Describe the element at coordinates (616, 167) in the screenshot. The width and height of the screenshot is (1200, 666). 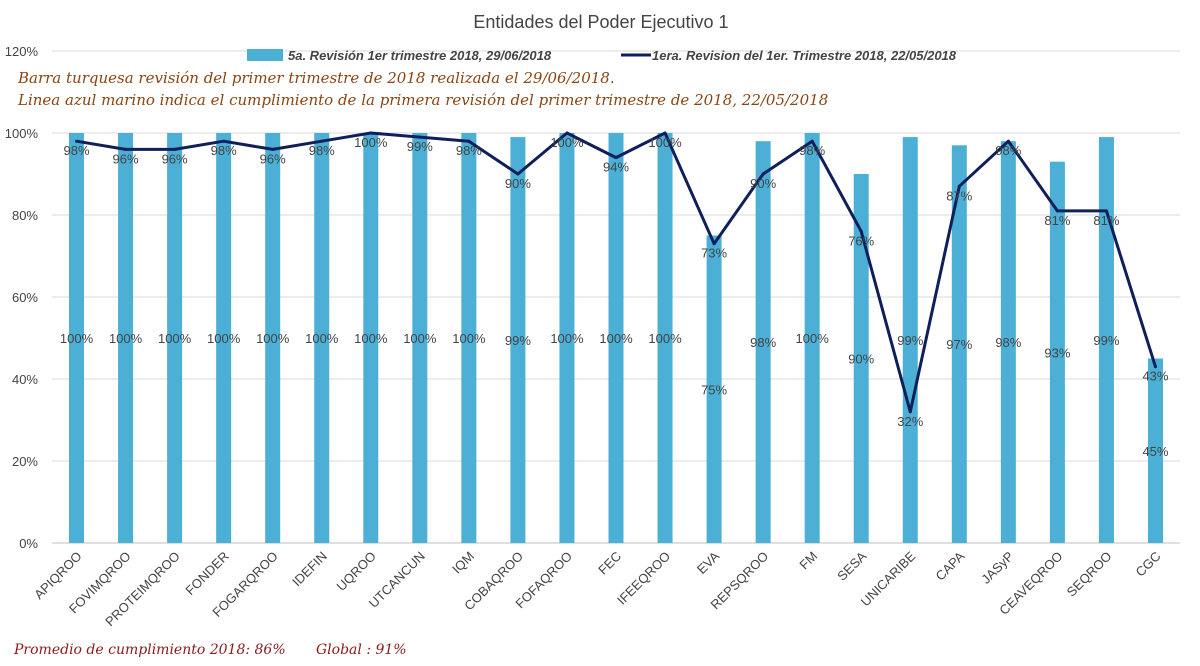
I see `line-data-label: 94%` at that location.